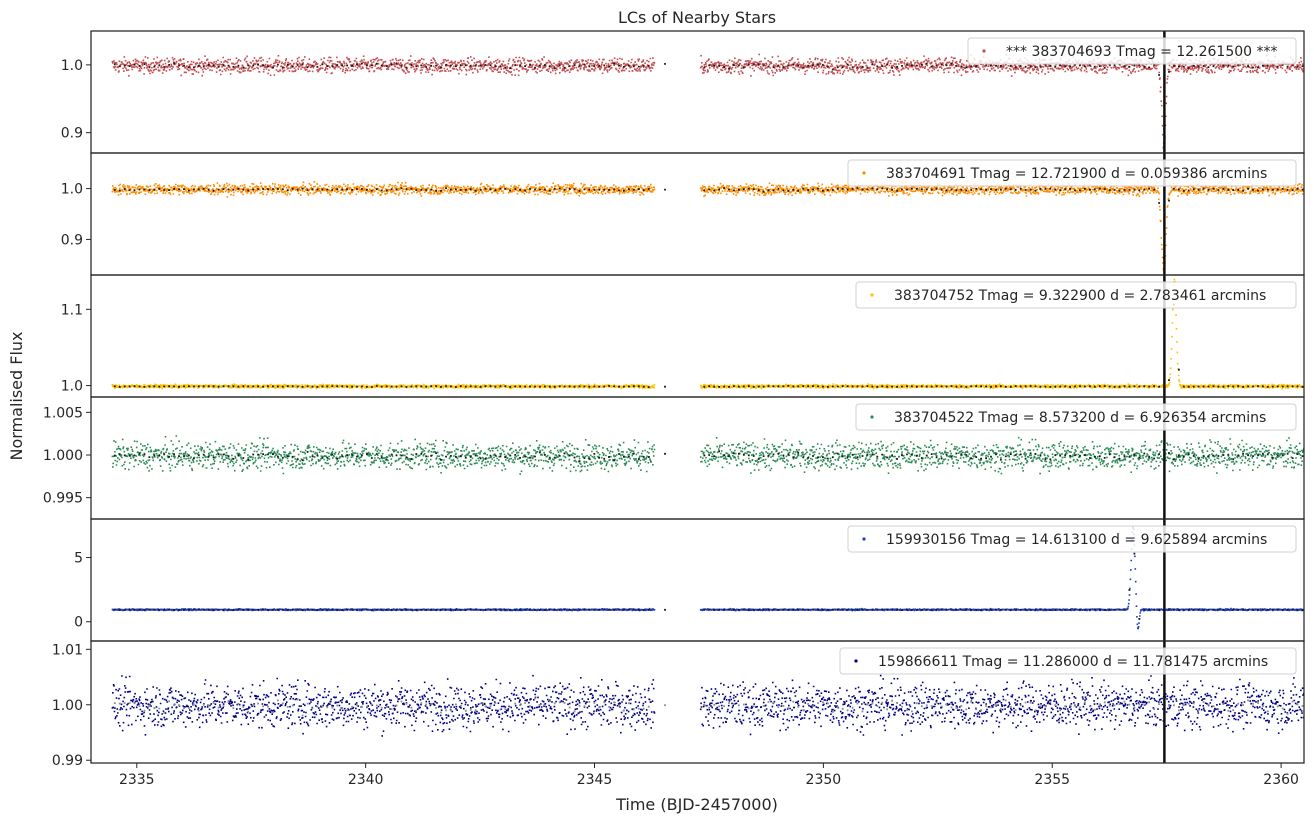  What do you see at coordinates (872, 417) in the screenshot?
I see `panel-4-legend-marker` at bounding box center [872, 417].